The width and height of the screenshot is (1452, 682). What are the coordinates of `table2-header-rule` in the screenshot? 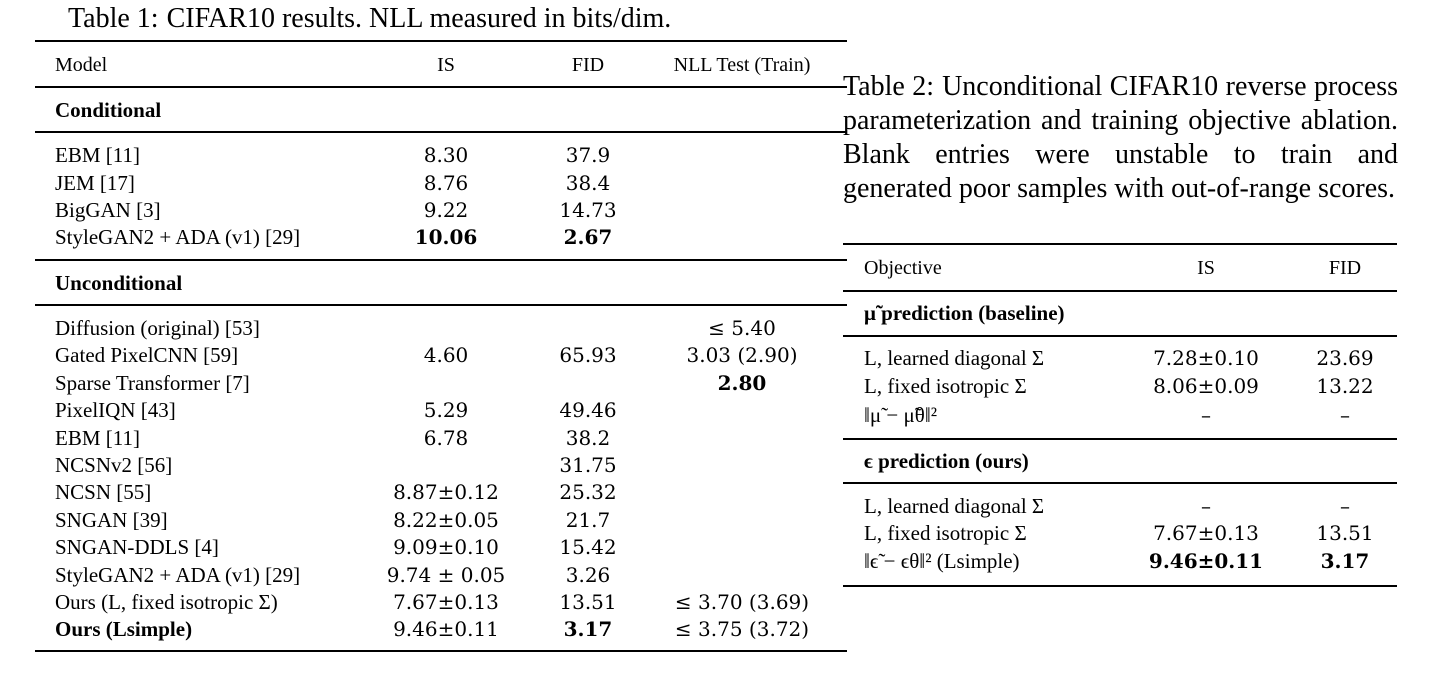 It's located at (1120, 291).